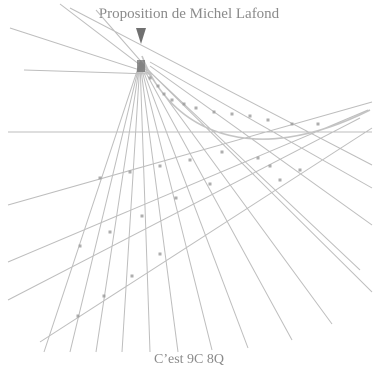 This screenshot has height=374, width=378. I want to click on diagram-caption: C’est 9C 8Q, so click(189, 359).